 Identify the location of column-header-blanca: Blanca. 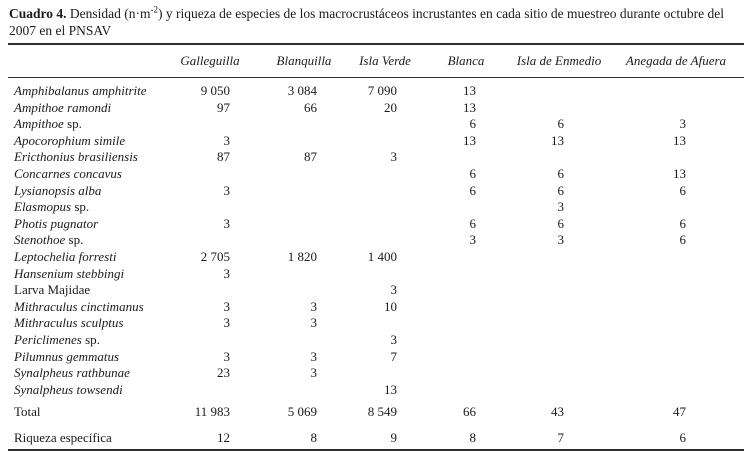
(466, 61).